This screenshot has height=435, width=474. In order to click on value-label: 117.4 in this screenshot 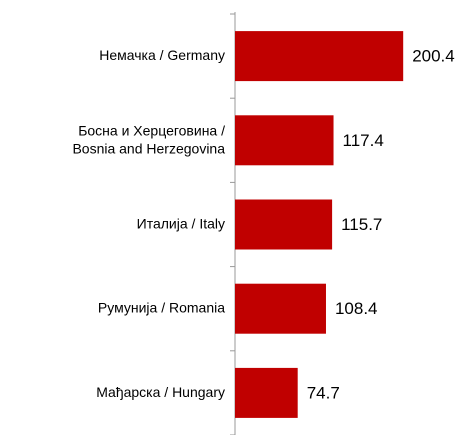, I will do `click(363, 140)`.